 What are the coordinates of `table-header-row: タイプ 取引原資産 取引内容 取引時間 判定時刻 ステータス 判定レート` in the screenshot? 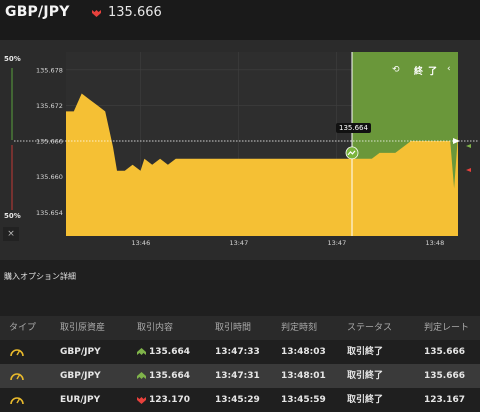 It's located at (240, 328).